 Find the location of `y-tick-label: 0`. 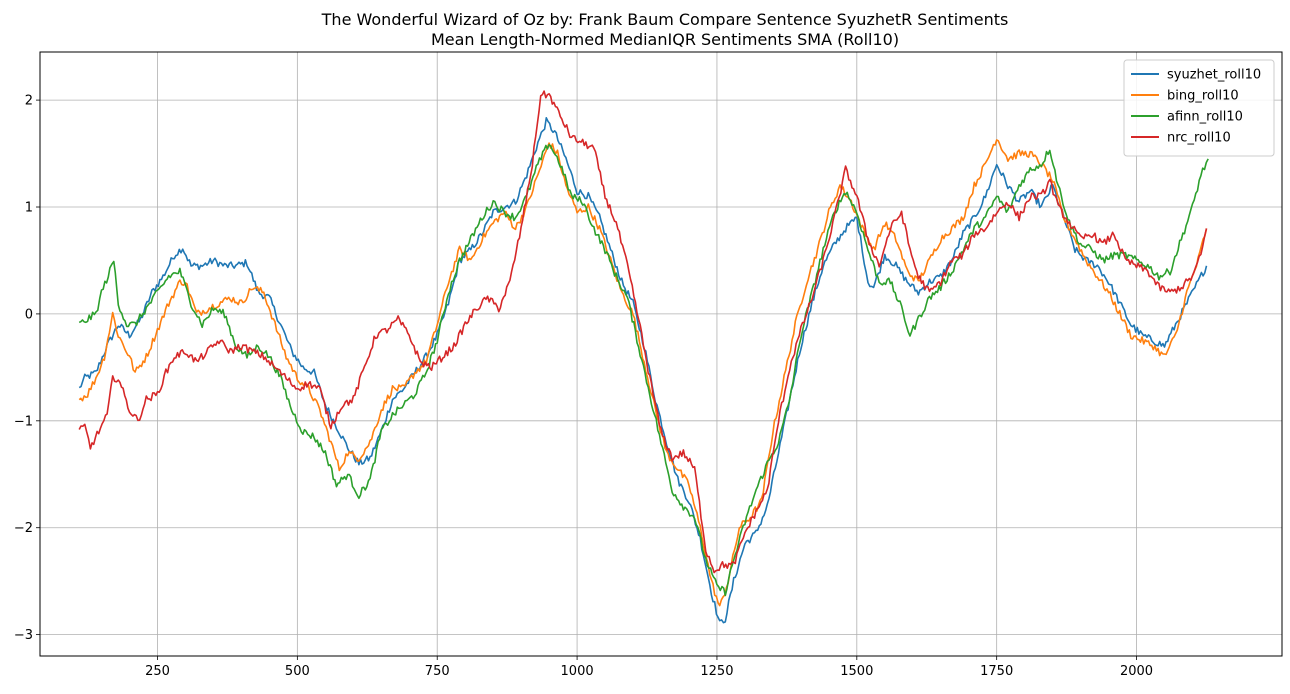

y-tick-label: 0 is located at coordinates (29, 314).